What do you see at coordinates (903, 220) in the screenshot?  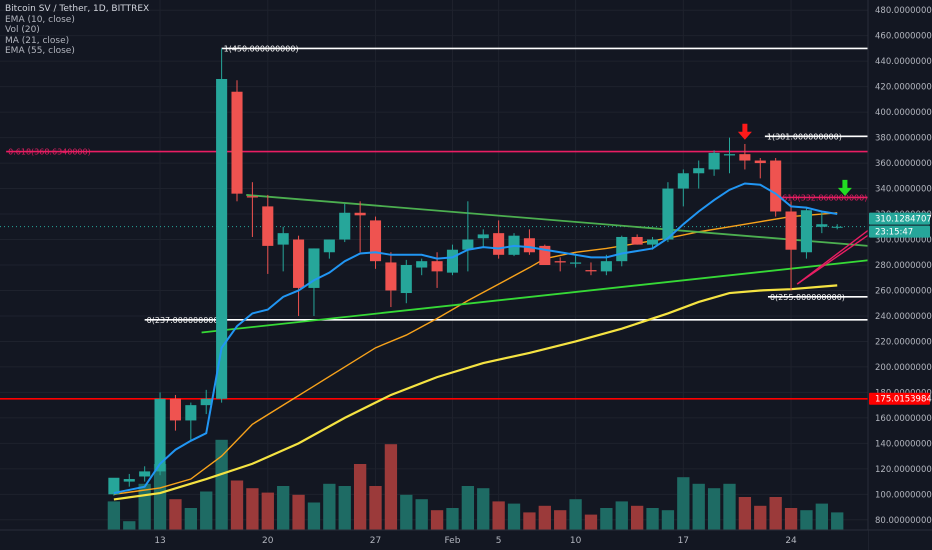 I see `last-price-label: 310.12847075` at bounding box center [903, 220].